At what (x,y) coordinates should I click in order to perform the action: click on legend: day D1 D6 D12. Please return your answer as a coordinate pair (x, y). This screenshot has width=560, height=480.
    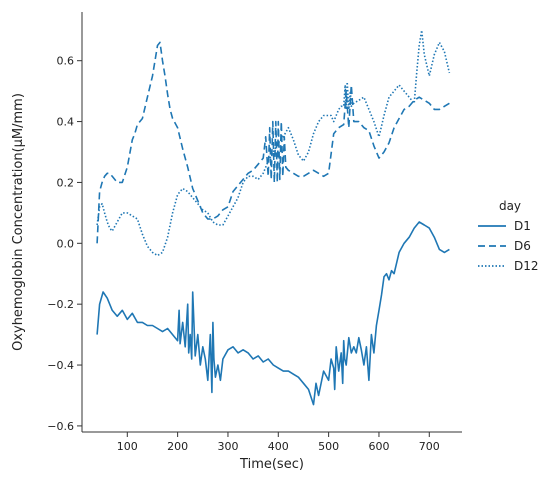
    Looking at the image, I should click on (508, 236).